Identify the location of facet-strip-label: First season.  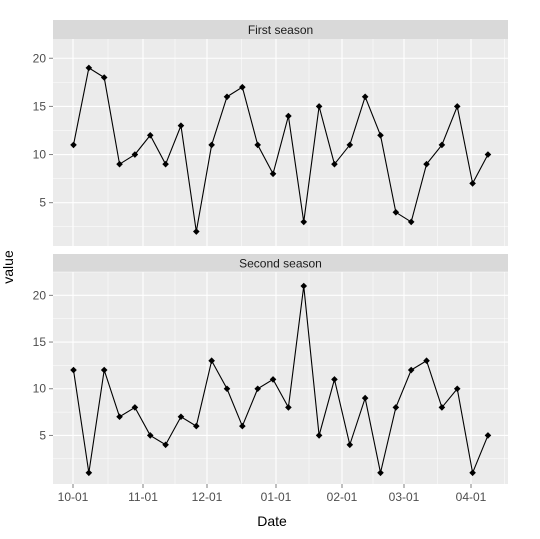
(280, 30).